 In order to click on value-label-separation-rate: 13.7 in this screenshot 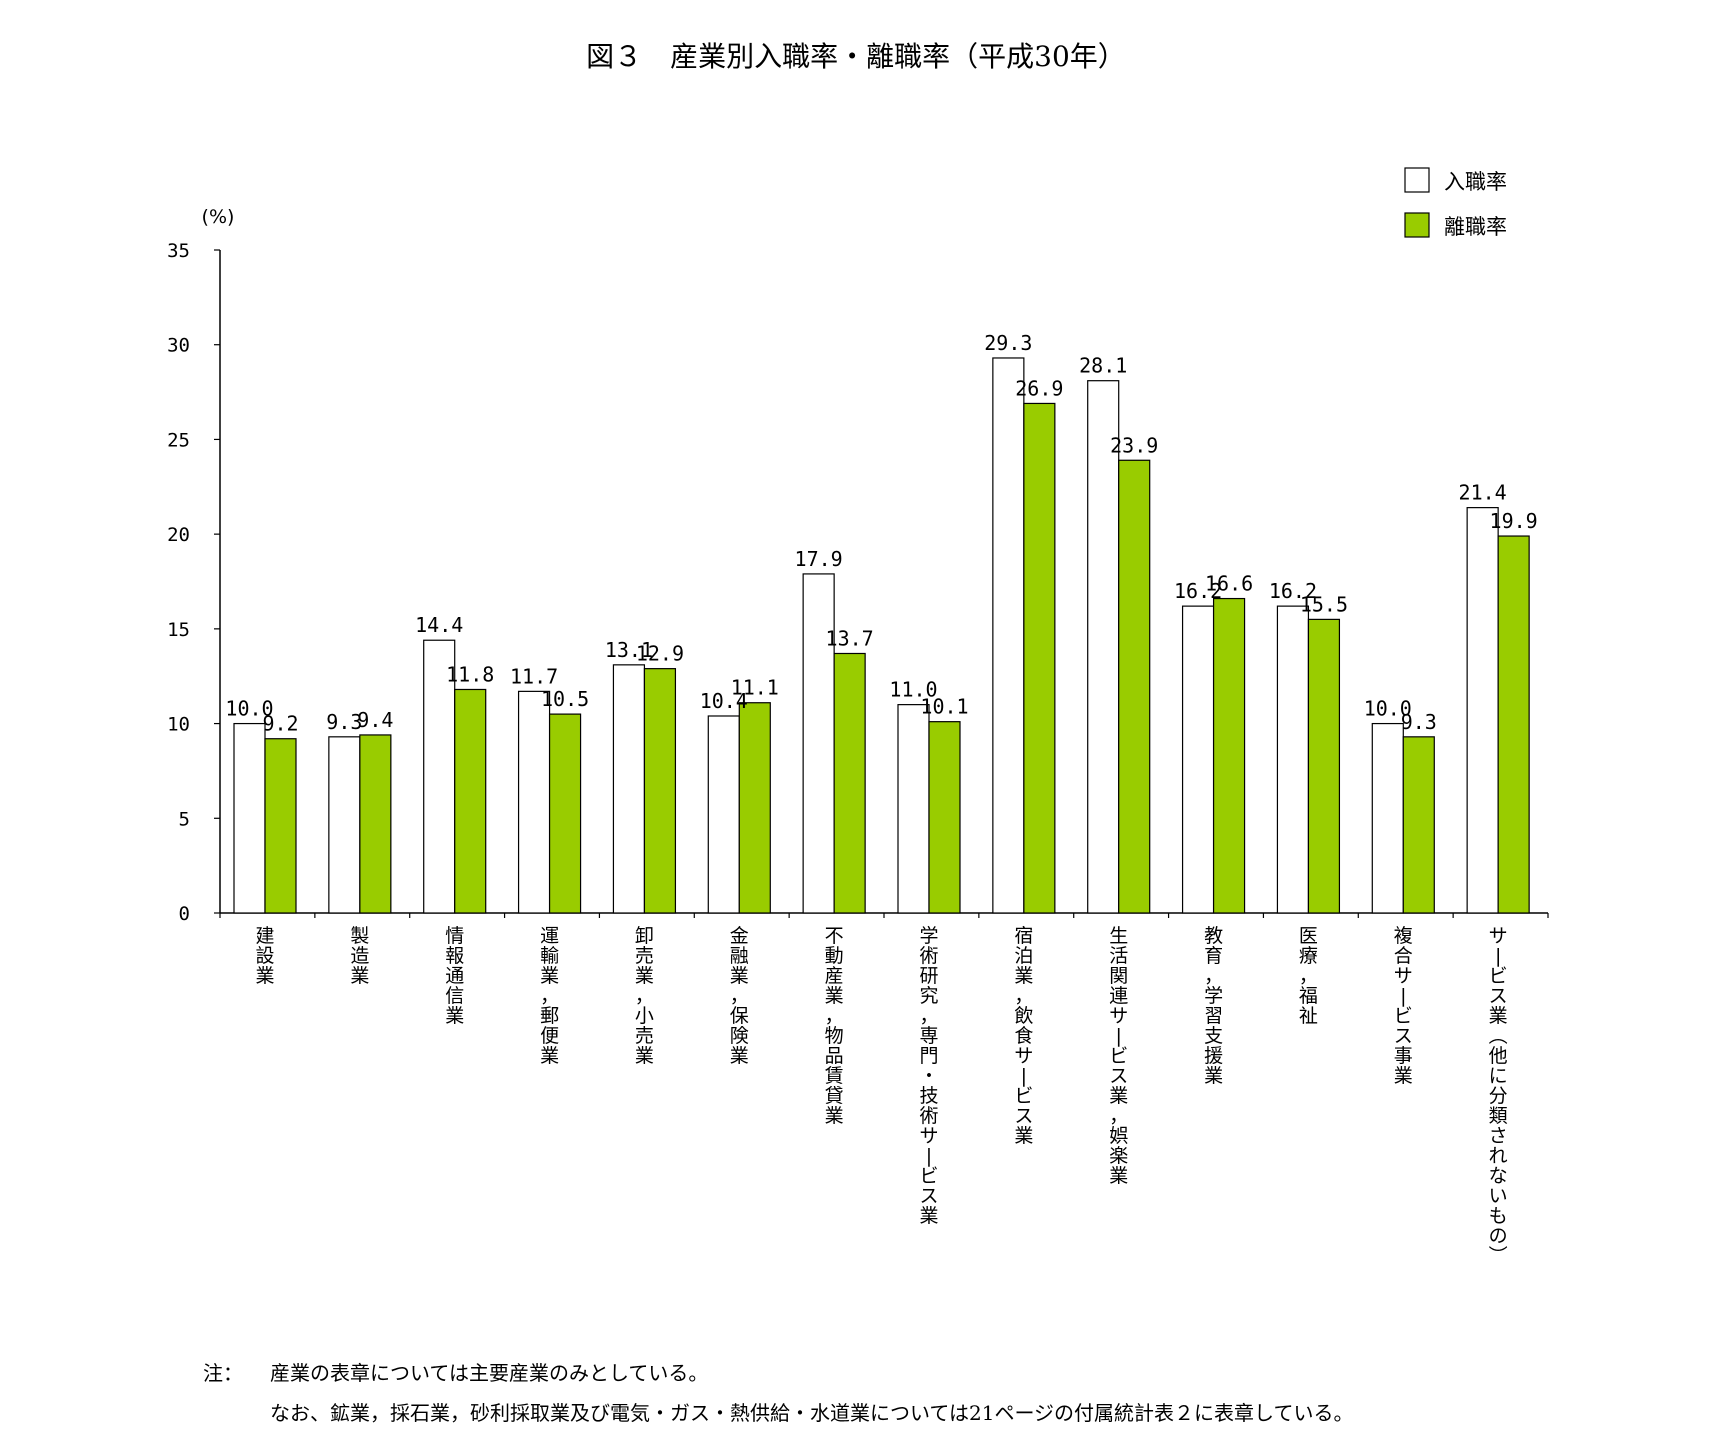, I will do `click(850, 638)`.